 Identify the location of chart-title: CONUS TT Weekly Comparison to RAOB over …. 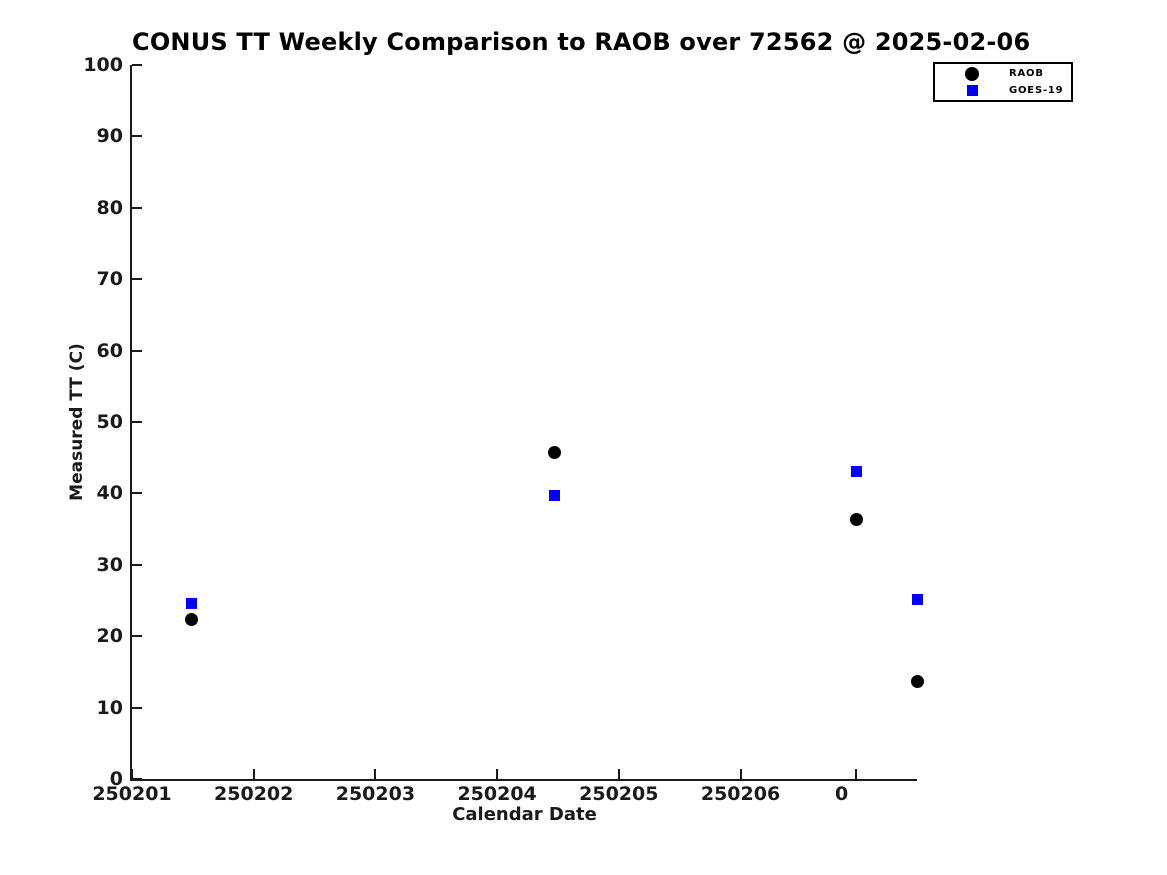
(581, 42).